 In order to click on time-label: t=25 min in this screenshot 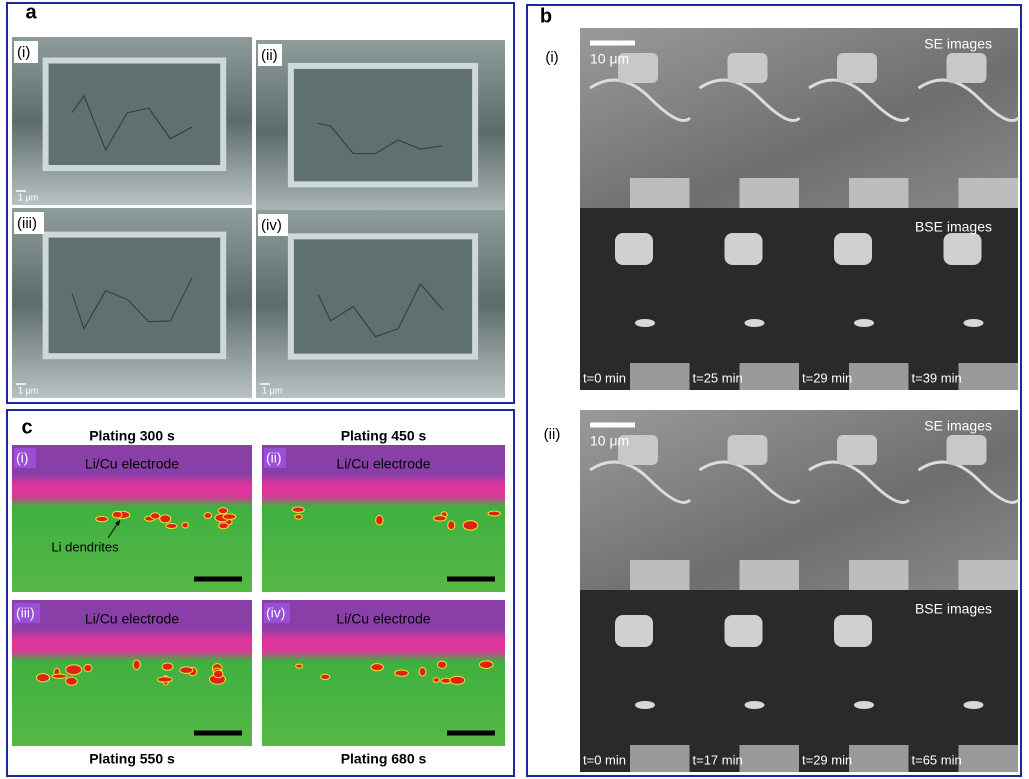, I will do `click(718, 377)`.